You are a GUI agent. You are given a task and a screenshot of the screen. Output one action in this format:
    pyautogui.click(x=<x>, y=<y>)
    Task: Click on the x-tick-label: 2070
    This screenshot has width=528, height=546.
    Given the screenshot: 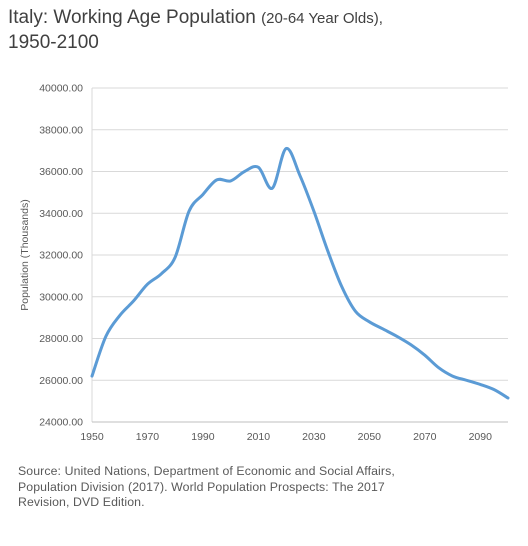 What is the action you would take?
    pyautogui.click(x=425, y=437)
    